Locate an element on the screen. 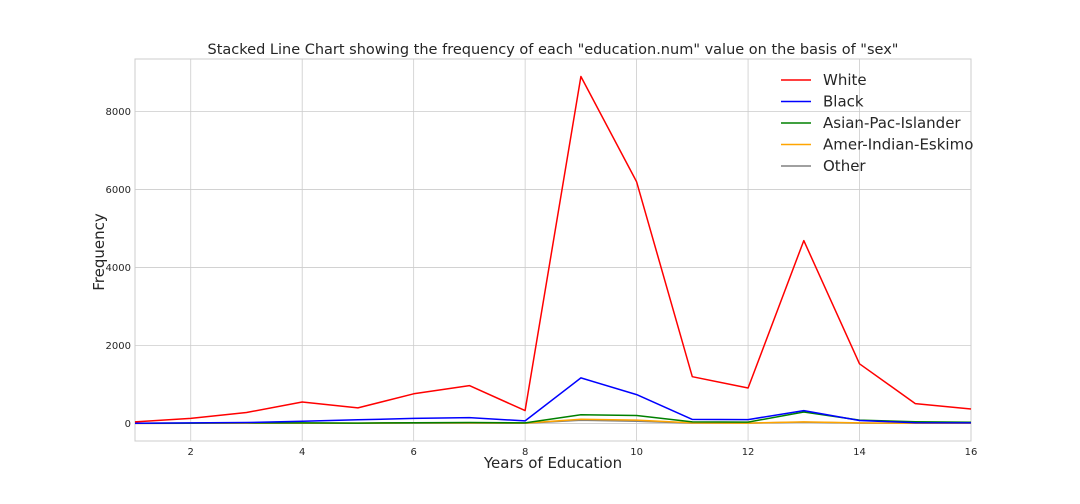  x-tick-label: 10 is located at coordinates (636, 452).